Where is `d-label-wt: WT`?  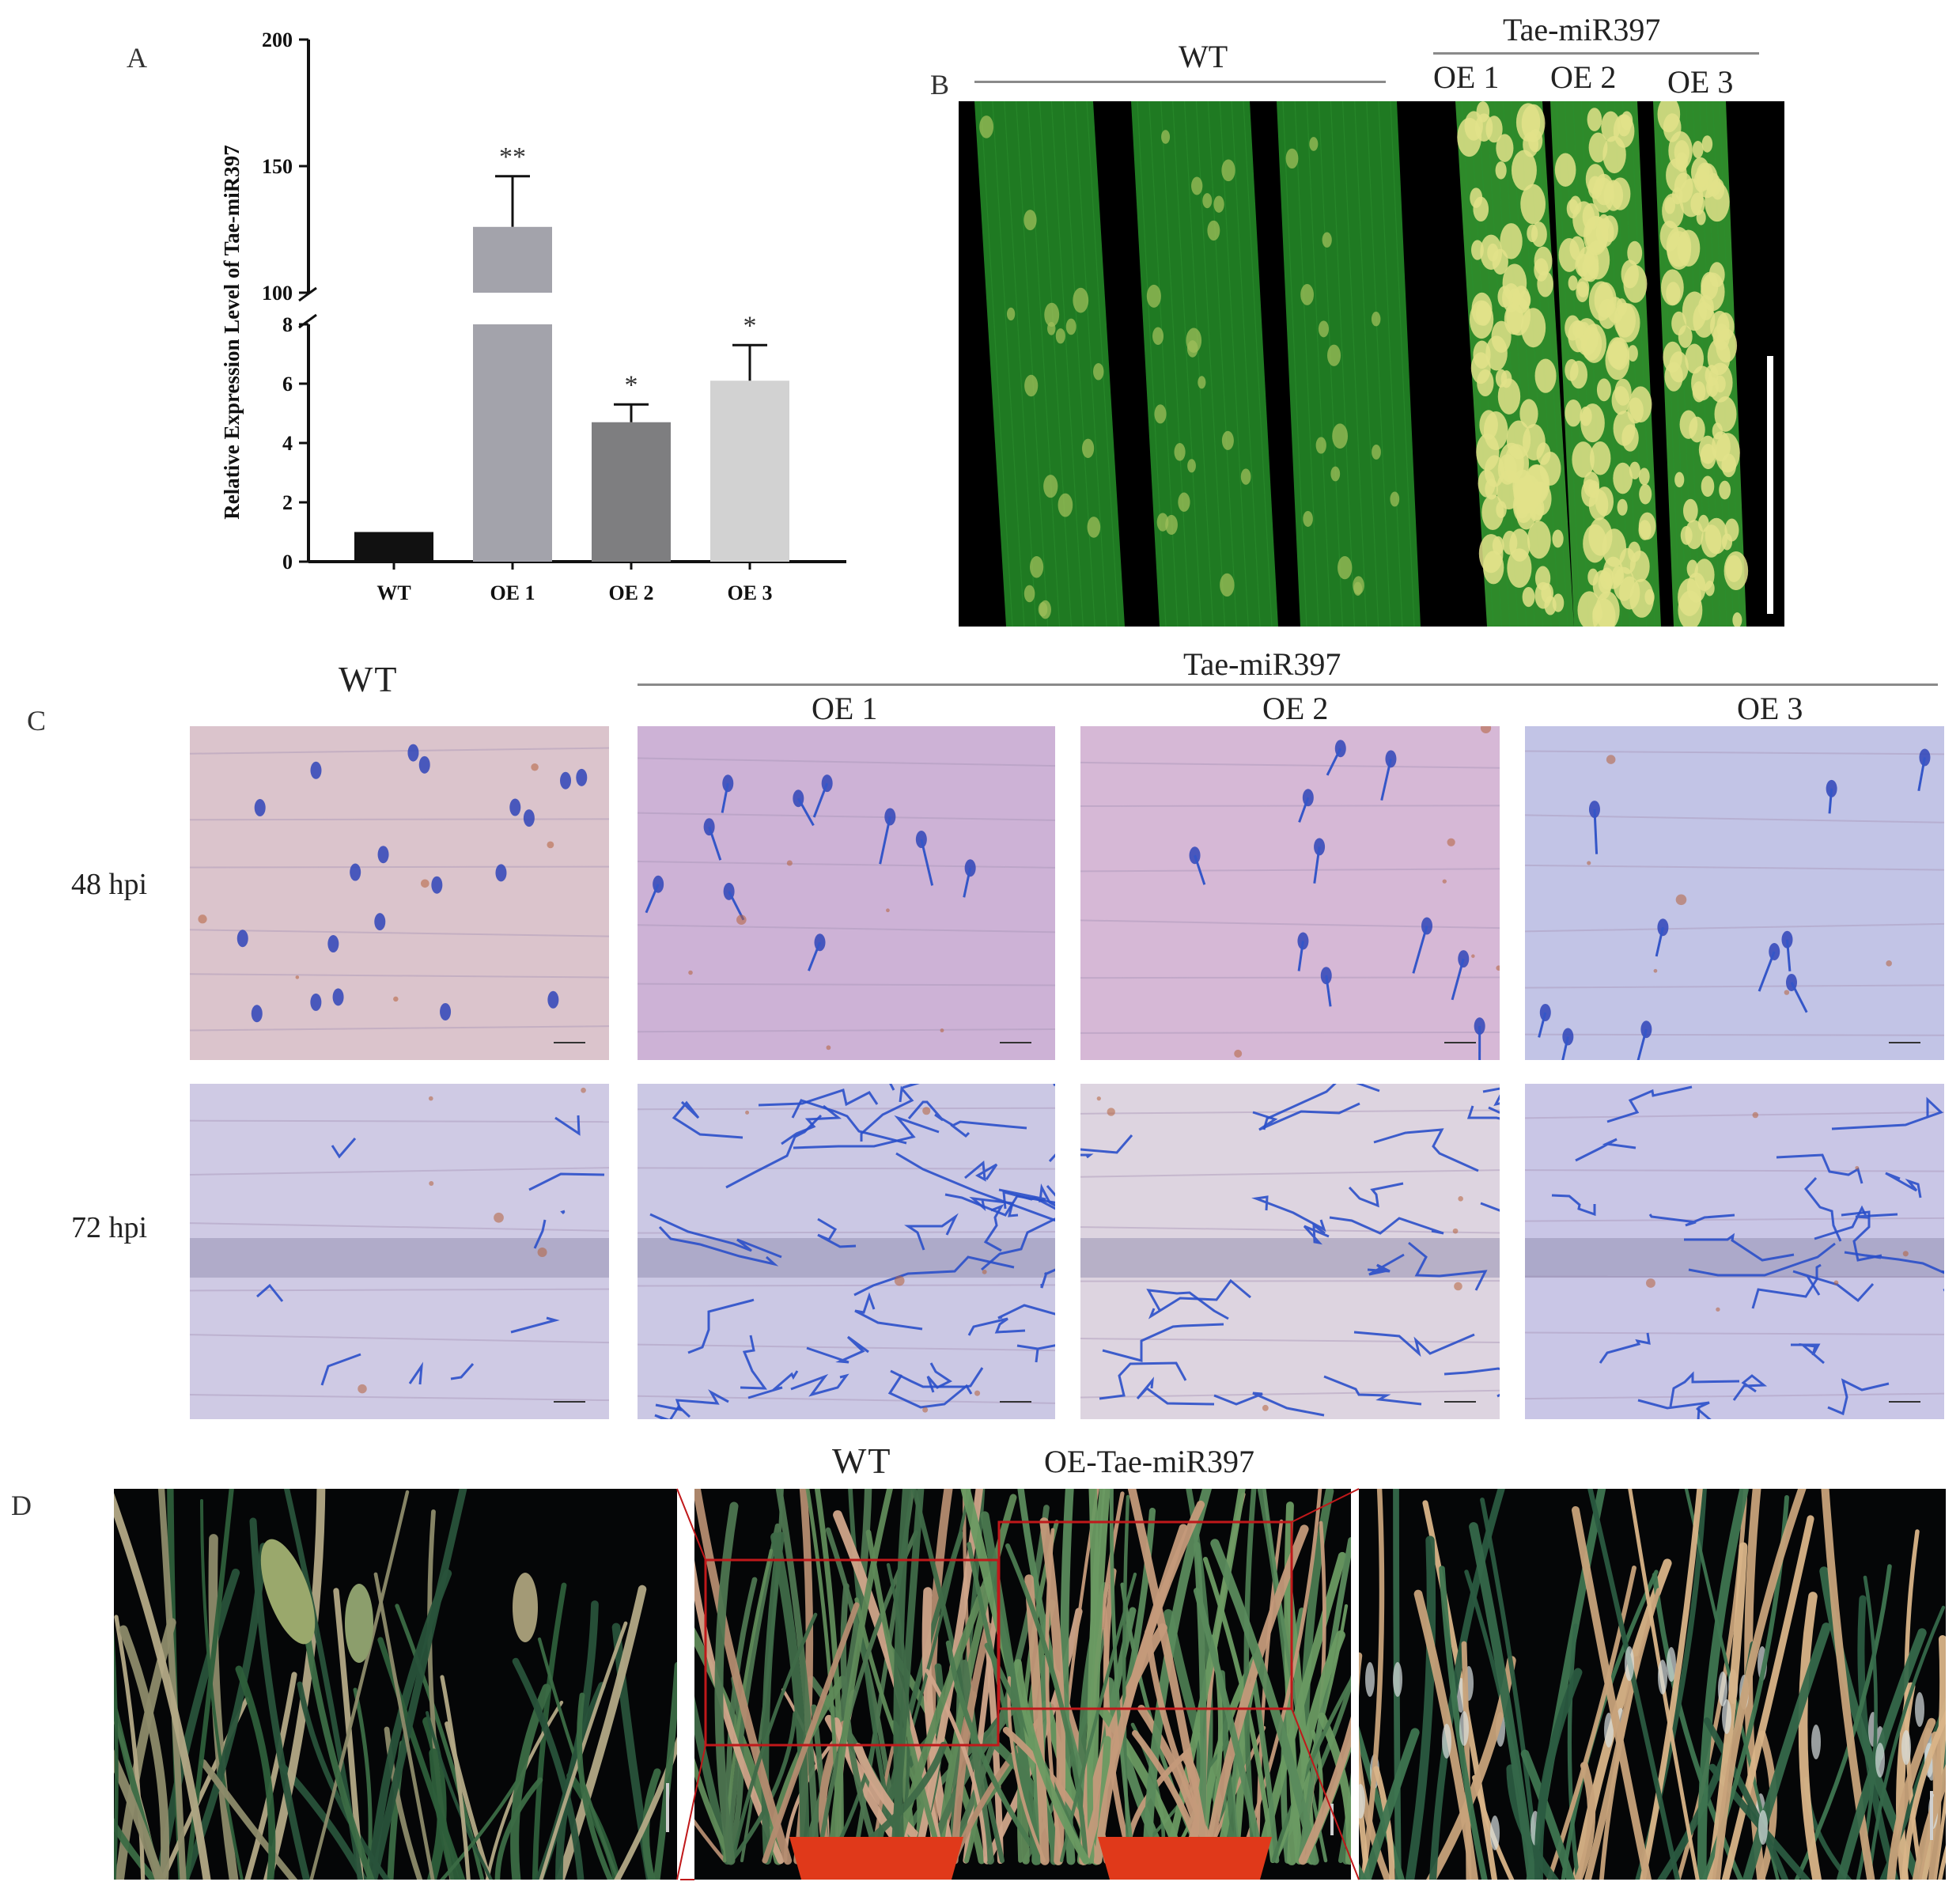 d-label-wt: WT is located at coordinates (862, 1461).